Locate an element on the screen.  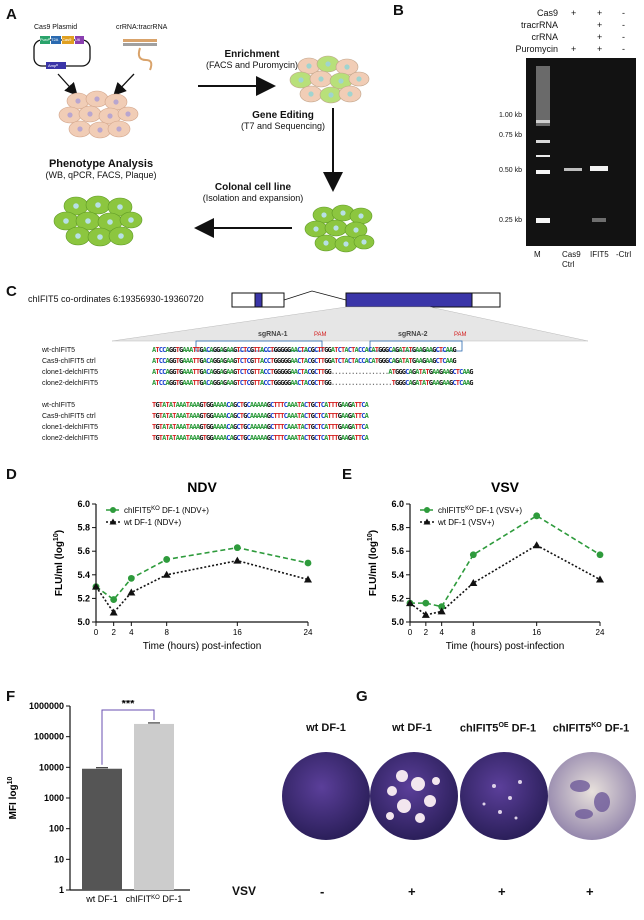
plasmid-part: T2A is located at coordinates (55, 39).